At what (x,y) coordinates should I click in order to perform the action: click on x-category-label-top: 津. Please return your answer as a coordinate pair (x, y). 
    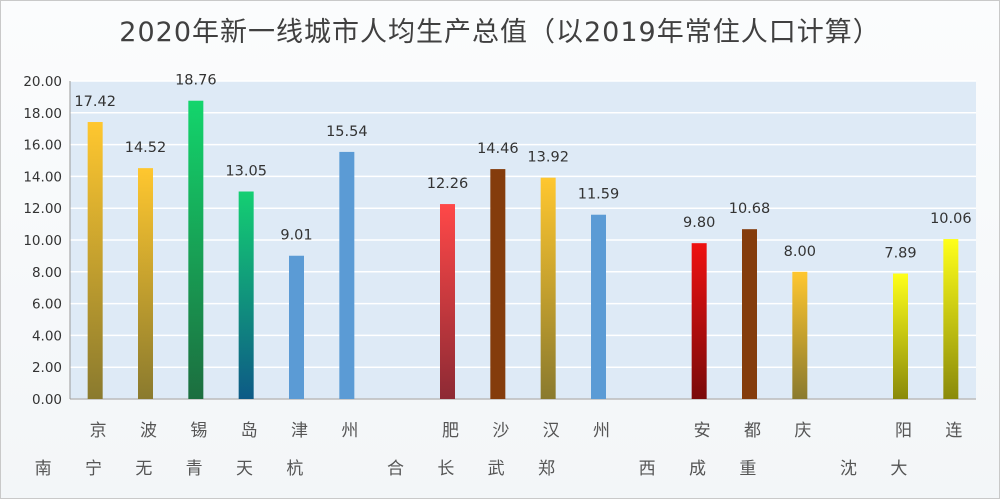
    Looking at the image, I should click on (299, 431).